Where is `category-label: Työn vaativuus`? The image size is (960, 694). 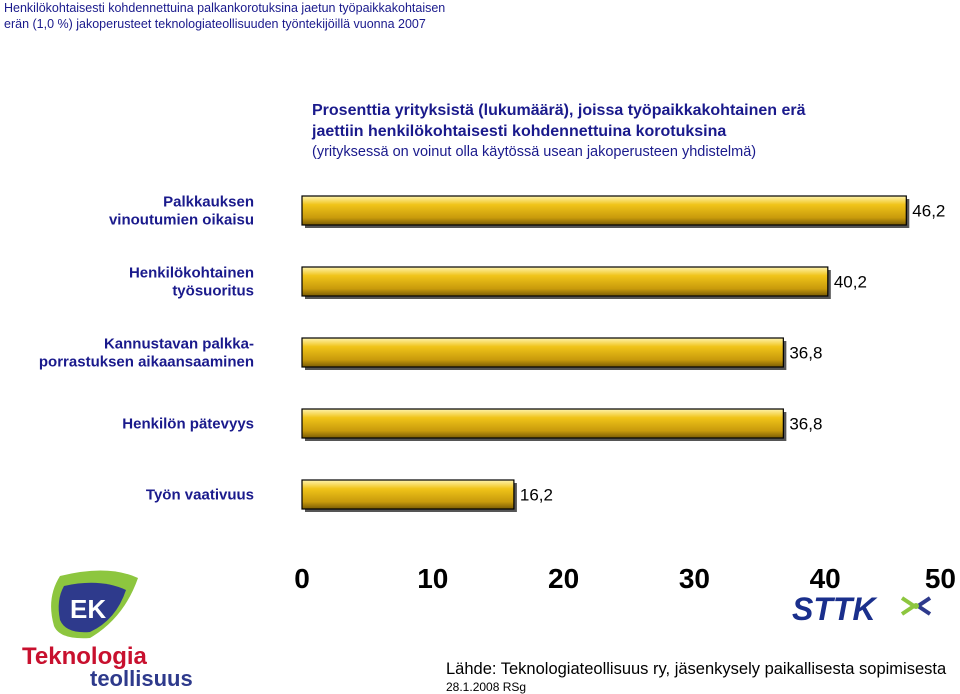
category-label: Työn vaativuus is located at coordinates (200, 495).